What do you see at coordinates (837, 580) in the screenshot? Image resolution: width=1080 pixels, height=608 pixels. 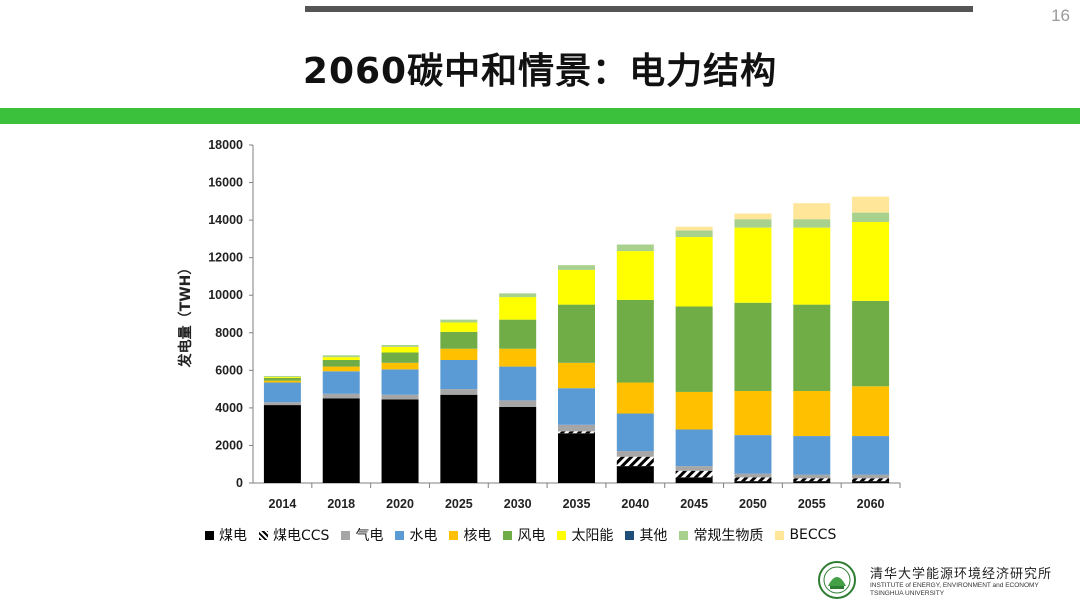 I see `institute-logo-icon` at bounding box center [837, 580].